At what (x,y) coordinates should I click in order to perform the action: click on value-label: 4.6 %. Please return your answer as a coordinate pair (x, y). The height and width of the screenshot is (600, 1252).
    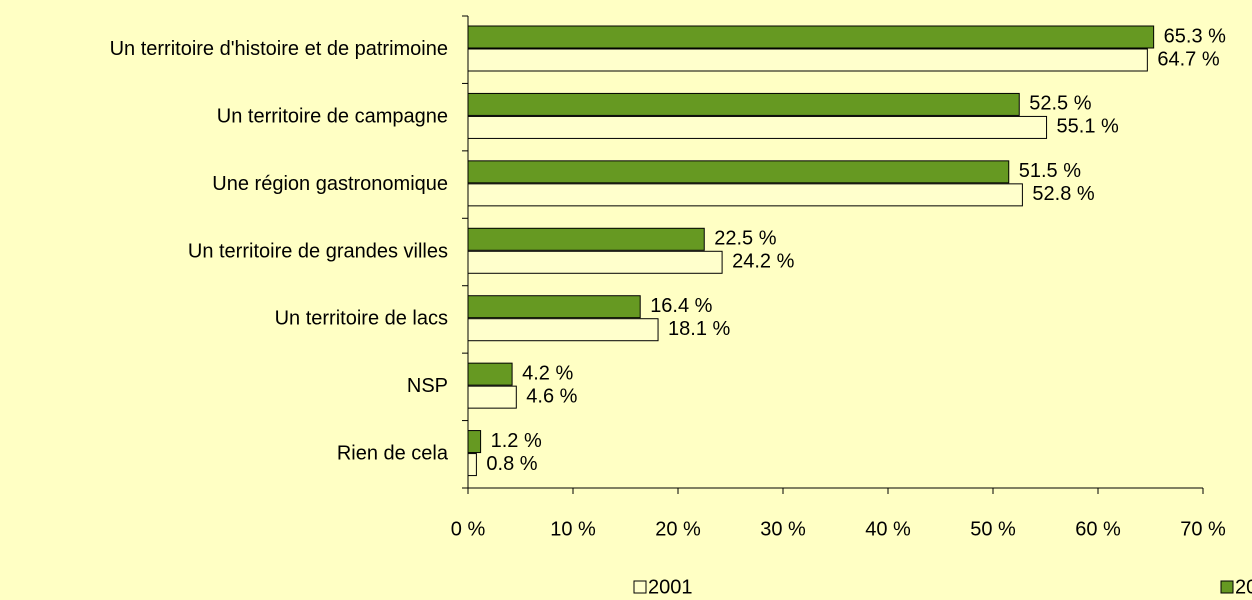
    Looking at the image, I should click on (551, 396).